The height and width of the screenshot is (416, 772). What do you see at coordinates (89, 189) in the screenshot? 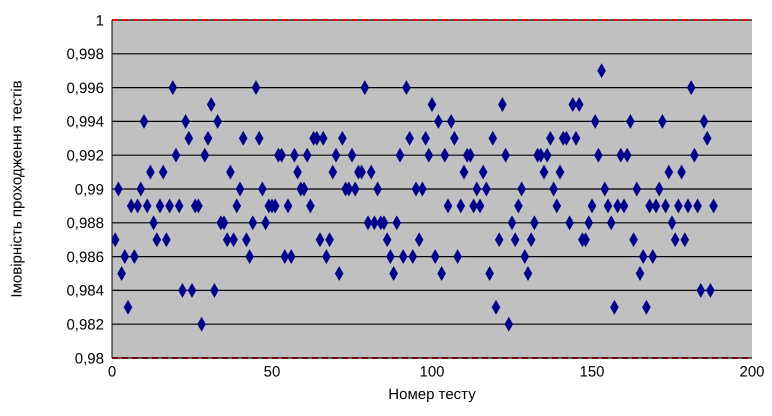
I see `y-tick-label: 0,99` at bounding box center [89, 189].